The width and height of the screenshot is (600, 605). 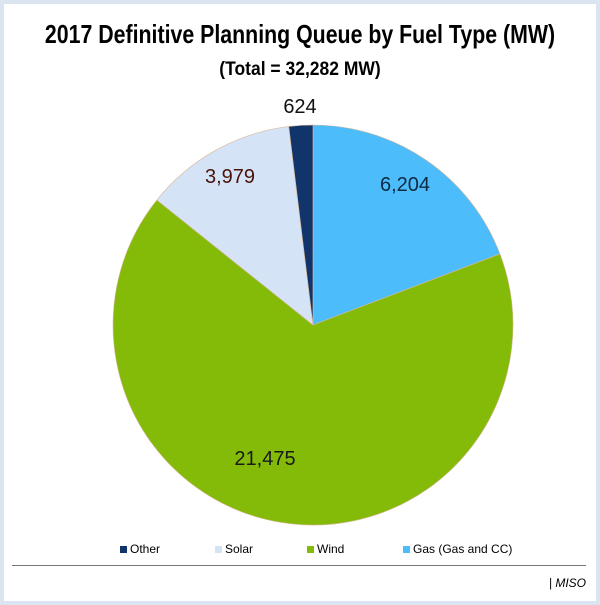 What do you see at coordinates (301, 225) in the screenshot?
I see `pie-slice-other` at bounding box center [301, 225].